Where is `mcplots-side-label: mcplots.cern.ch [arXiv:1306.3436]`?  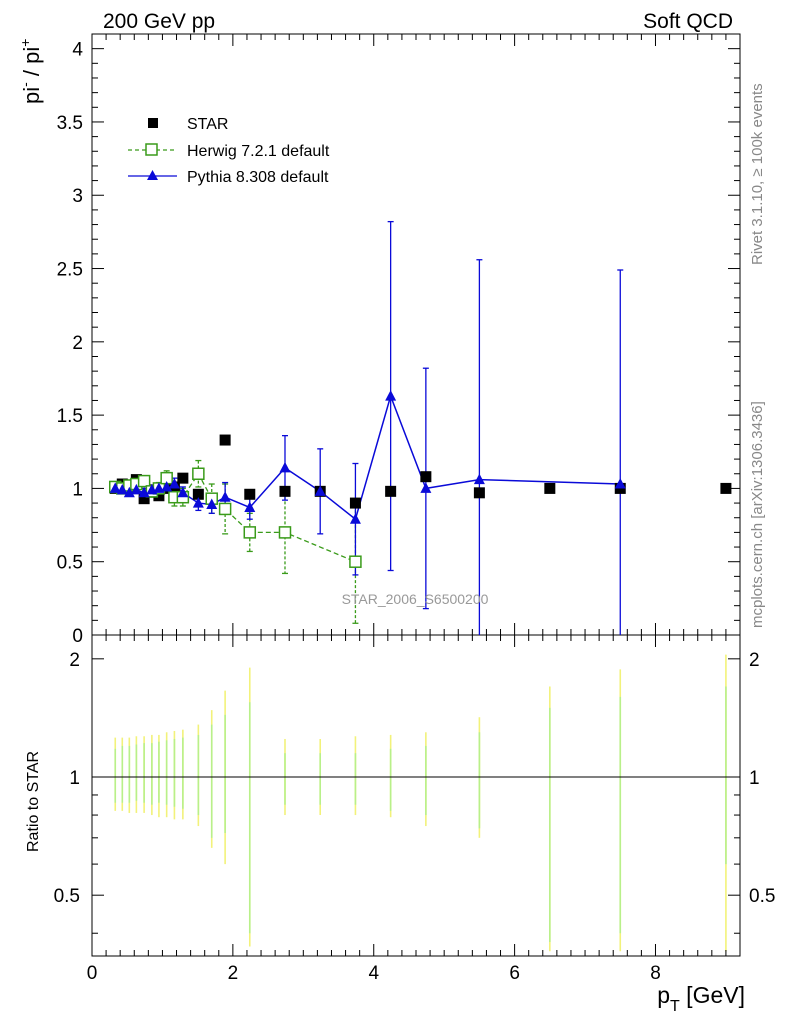 mcplots-side-label: mcplots.cern.ch [arXiv:1306.3436] is located at coordinates (757, 514).